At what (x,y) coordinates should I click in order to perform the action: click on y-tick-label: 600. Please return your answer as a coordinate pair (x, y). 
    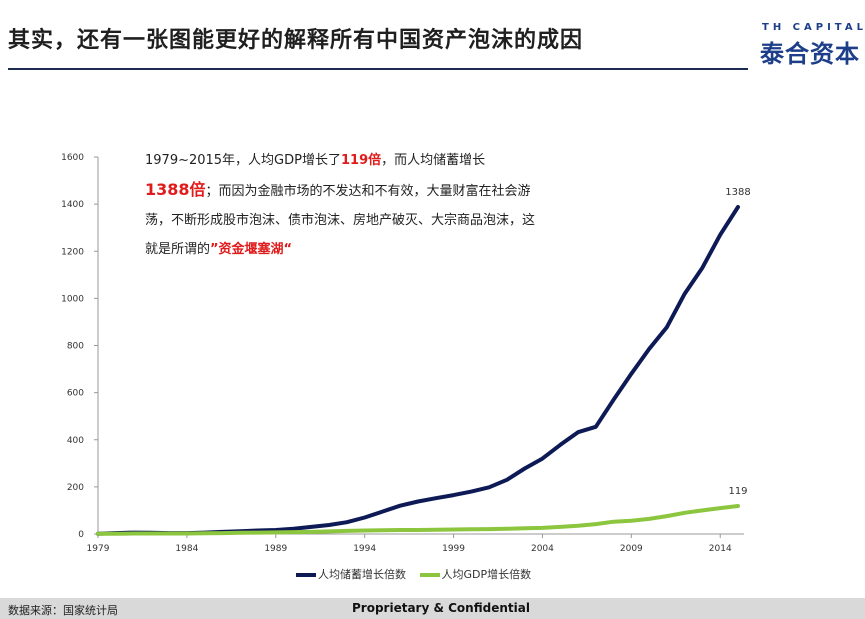
    Looking at the image, I should click on (75, 394).